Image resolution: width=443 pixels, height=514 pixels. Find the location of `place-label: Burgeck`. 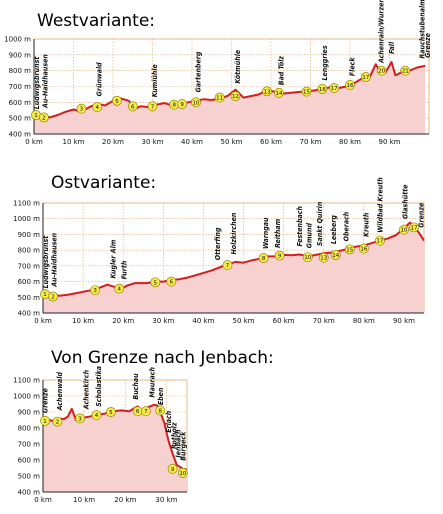

place-label: Burgeck is located at coordinates (183, 446).